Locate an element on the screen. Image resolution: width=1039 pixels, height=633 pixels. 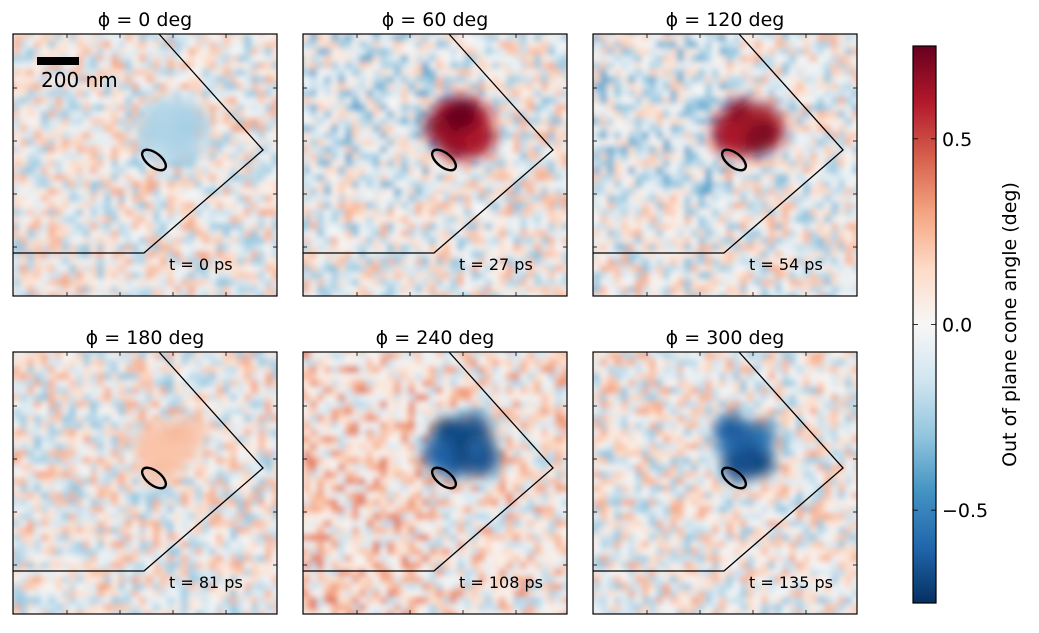
panel-2: ϕ = 60 deg t = 27 ps is located at coordinates (435, 153).